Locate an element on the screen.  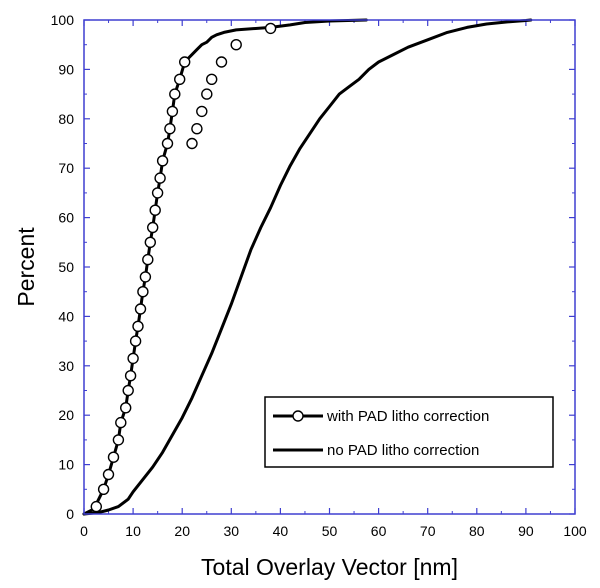
y-tick-labels: 0 10 20 30 40 50 60 70 80 90 100 is located at coordinates (63, 267).